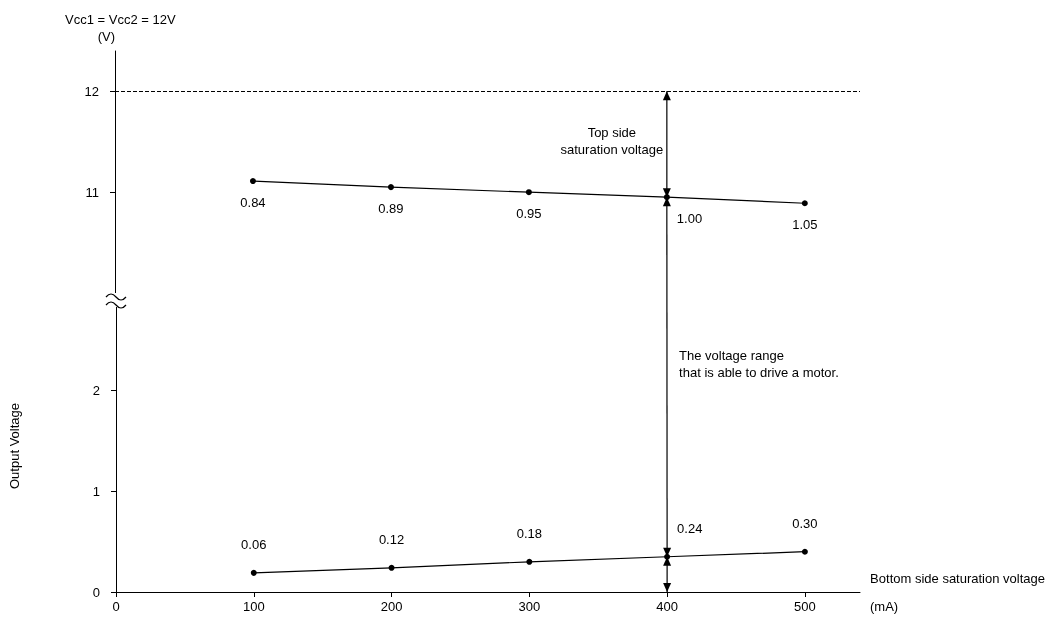 This screenshot has height=623, width=1052. What do you see at coordinates (689, 219) in the screenshot?
I see `annotation: 1.00` at bounding box center [689, 219].